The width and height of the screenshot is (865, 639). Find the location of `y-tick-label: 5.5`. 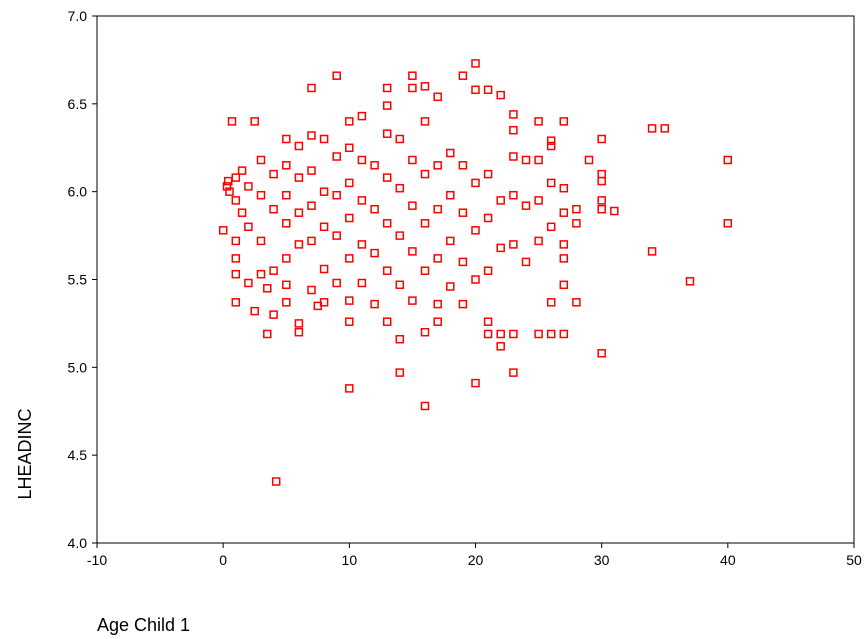

y-tick-label: 5.5 is located at coordinates (78, 280).